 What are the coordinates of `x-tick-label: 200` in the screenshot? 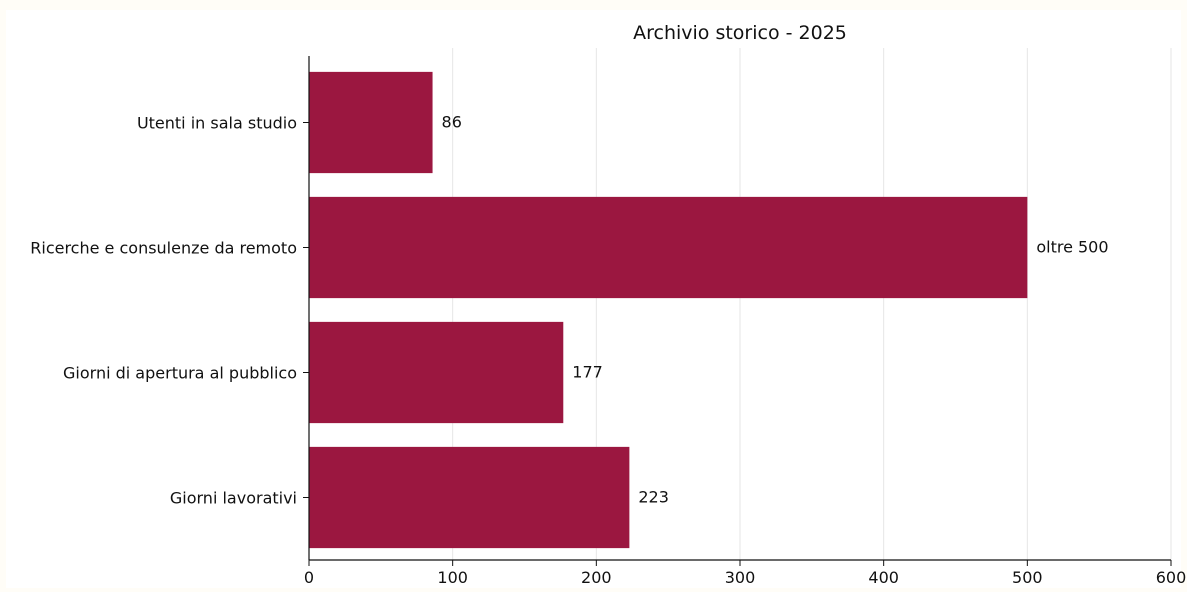 It's located at (596, 577).